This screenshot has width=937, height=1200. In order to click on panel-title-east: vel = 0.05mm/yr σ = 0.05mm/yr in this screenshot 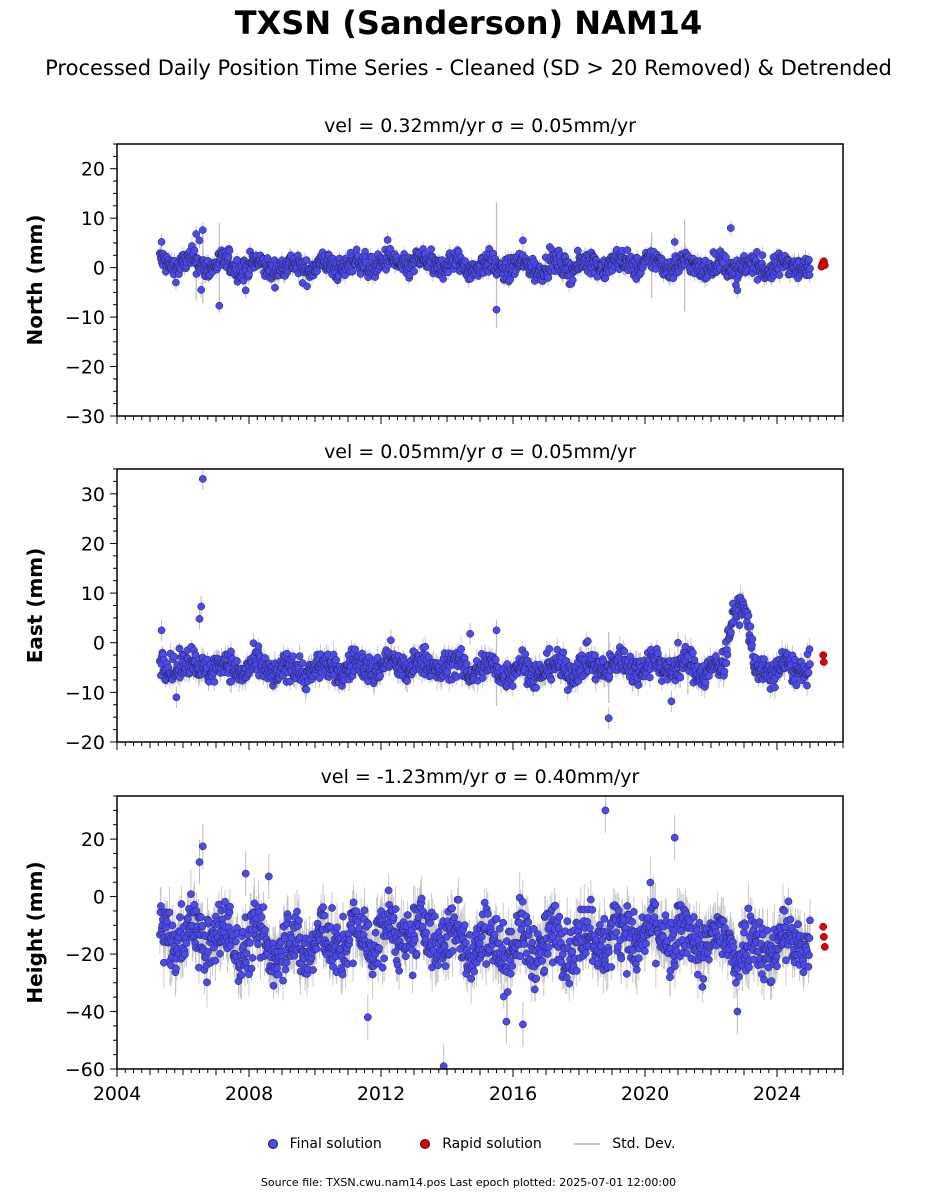, I will do `click(480, 452)`.